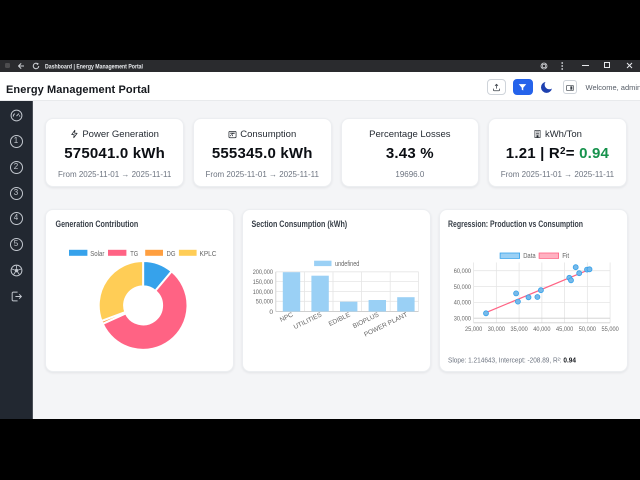  I want to click on svg-text: Generation Contribution, so click(97, 224).